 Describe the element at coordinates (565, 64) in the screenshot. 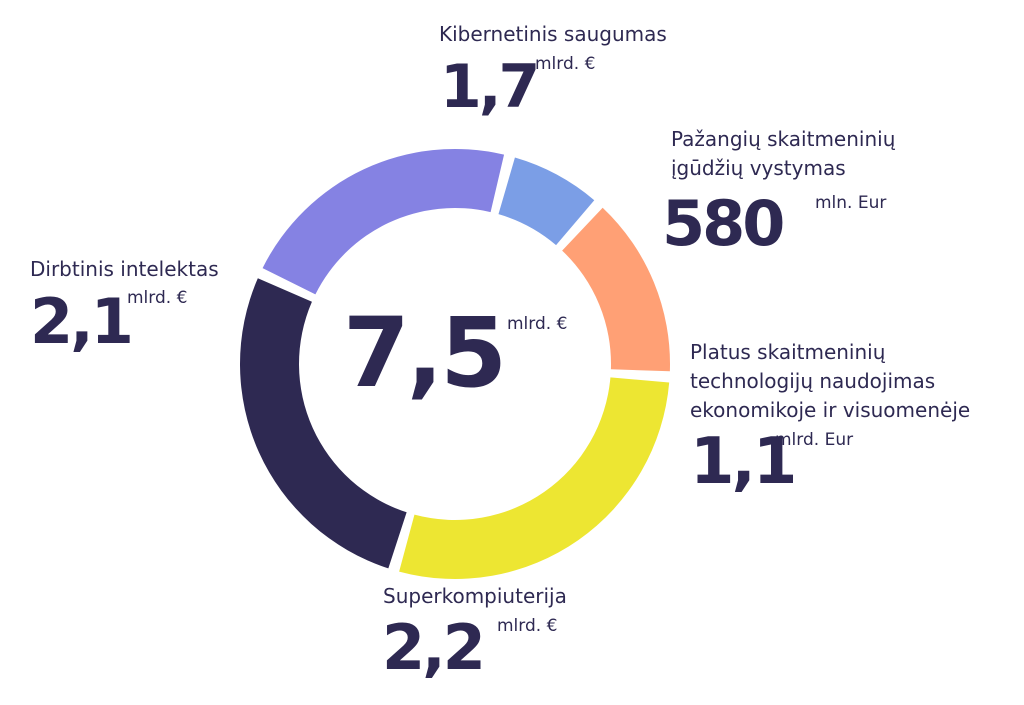

I see `cyber-unit: mlrd. €` at that location.